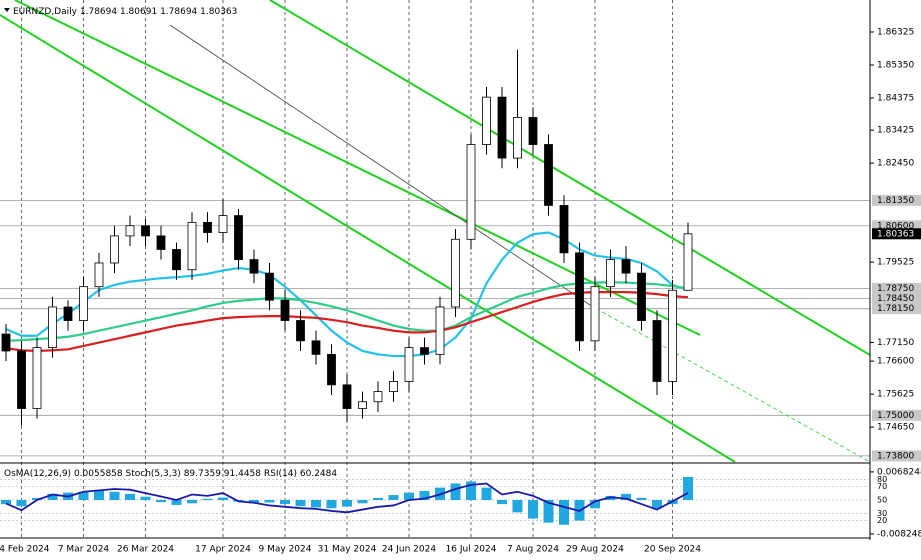 Image resolution: width=921 pixels, height=560 pixels. I want to click on y-tick-label: 1.85350, so click(895, 65).